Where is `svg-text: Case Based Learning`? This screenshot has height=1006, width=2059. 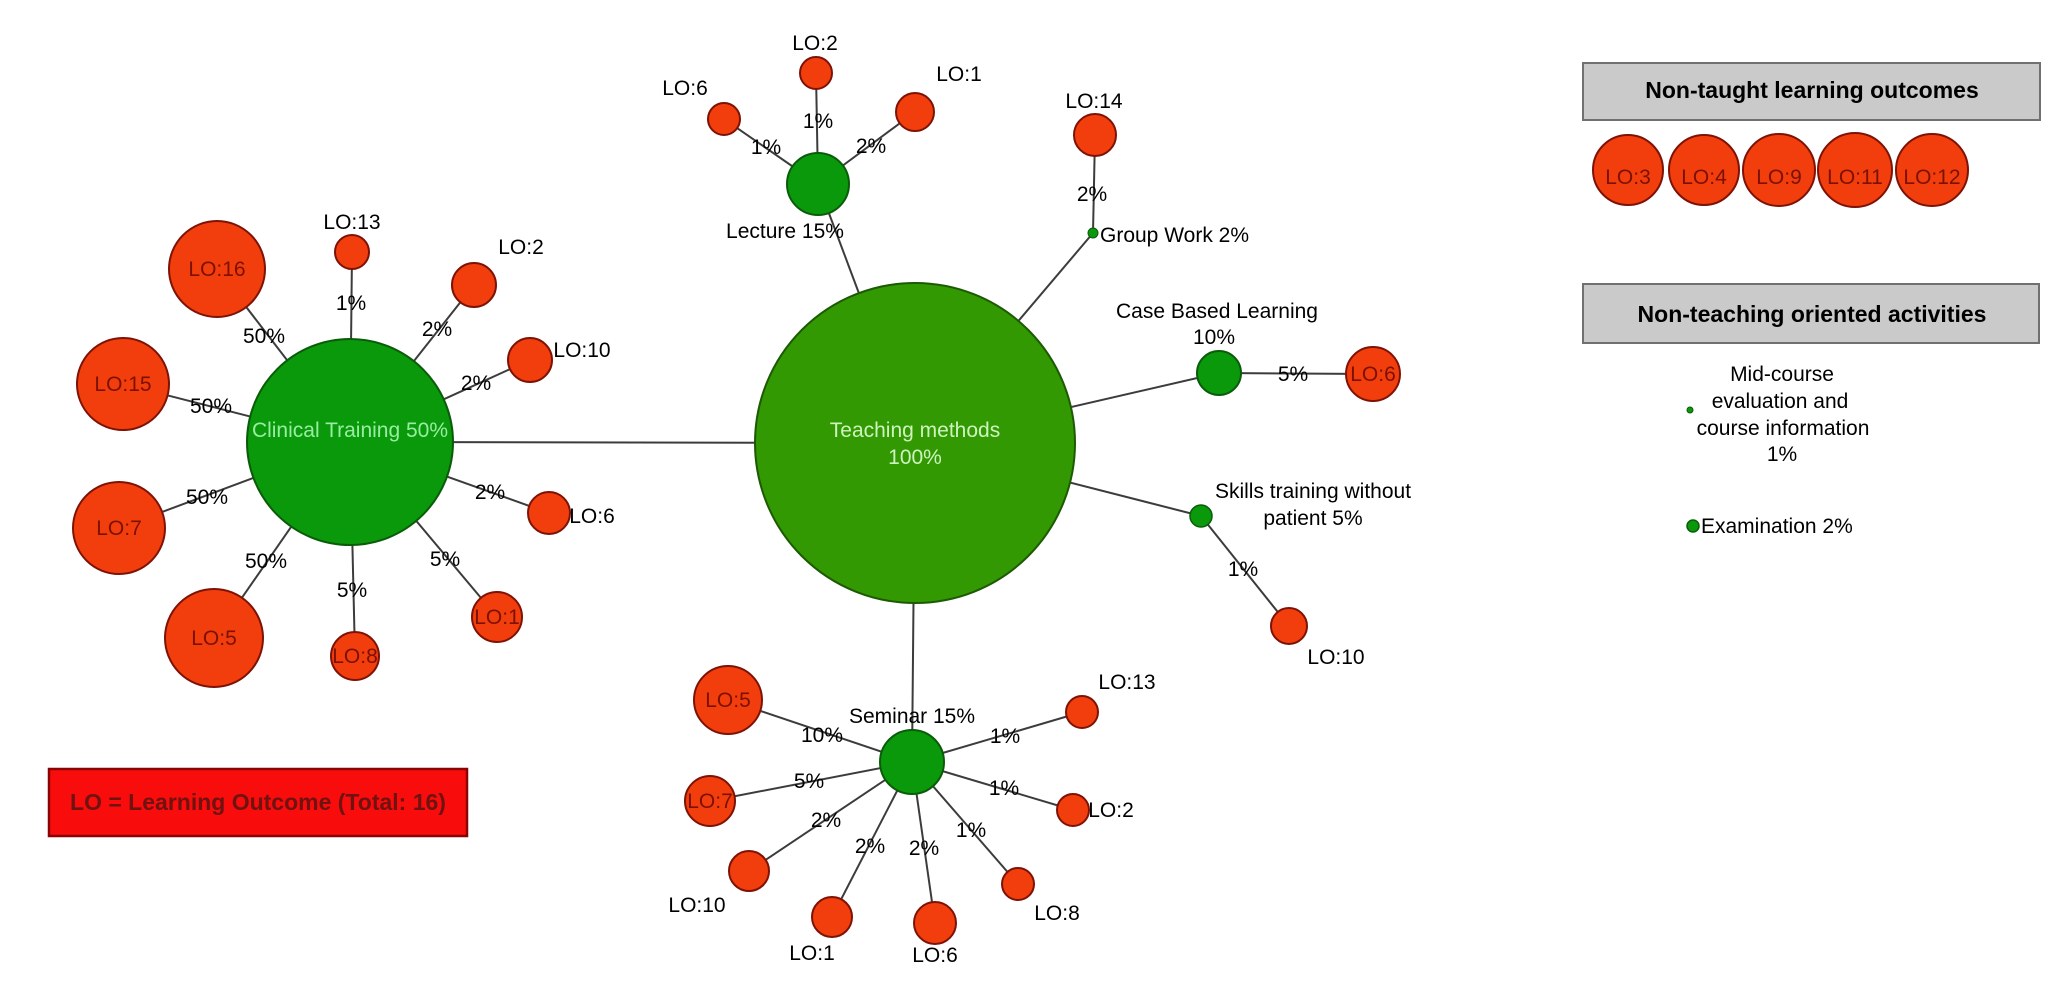
svg-text: Case Based Learning is located at coordinates (1217, 311).